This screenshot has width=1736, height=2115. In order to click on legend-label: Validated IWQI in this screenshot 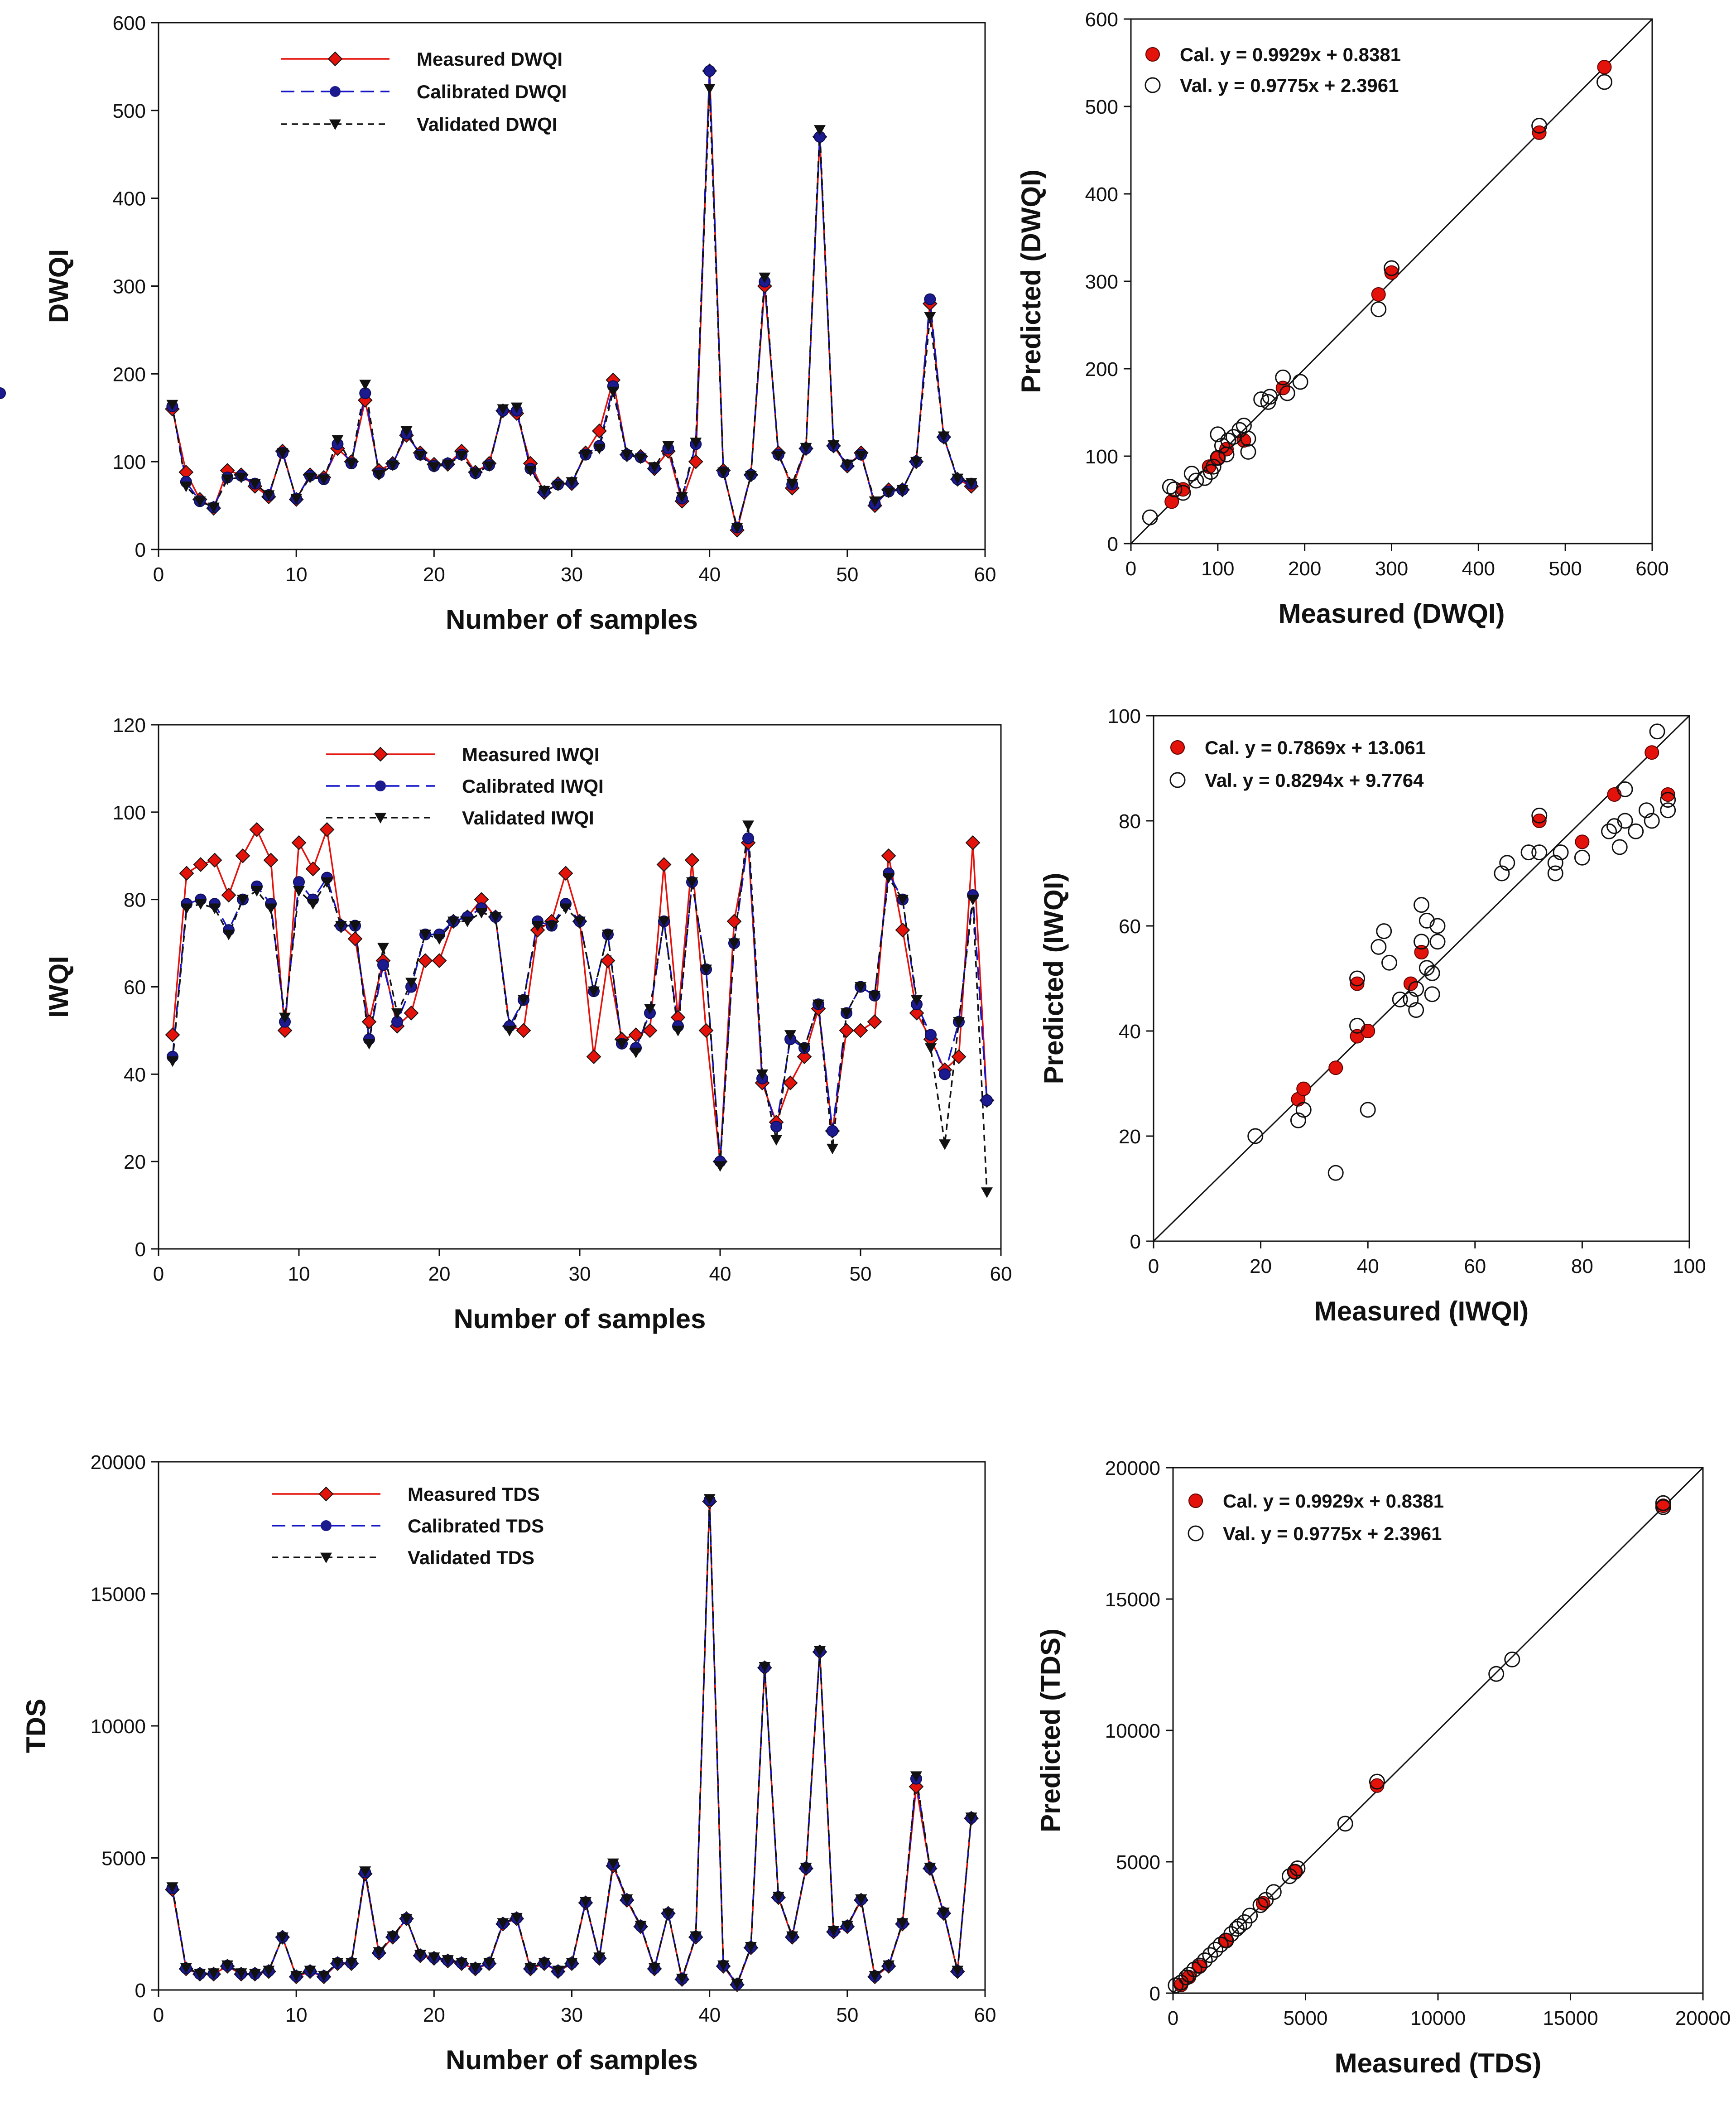, I will do `click(528, 818)`.